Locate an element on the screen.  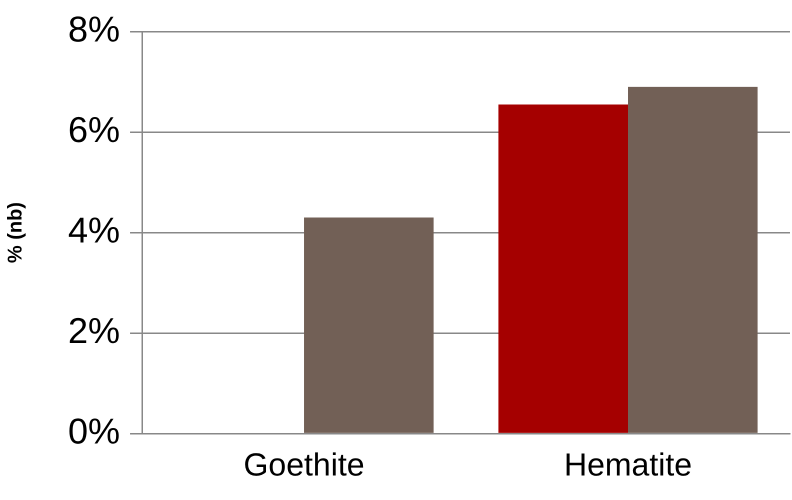
y-tick-label: 6% is located at coordinates (94, 129).